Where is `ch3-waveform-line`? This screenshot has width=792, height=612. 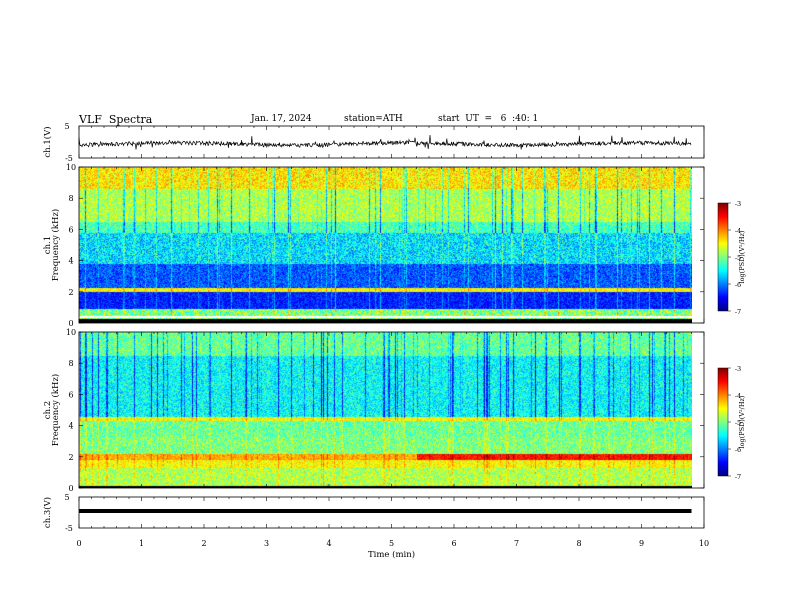 ch3-waveform-line is located at coordinates (385, 511).